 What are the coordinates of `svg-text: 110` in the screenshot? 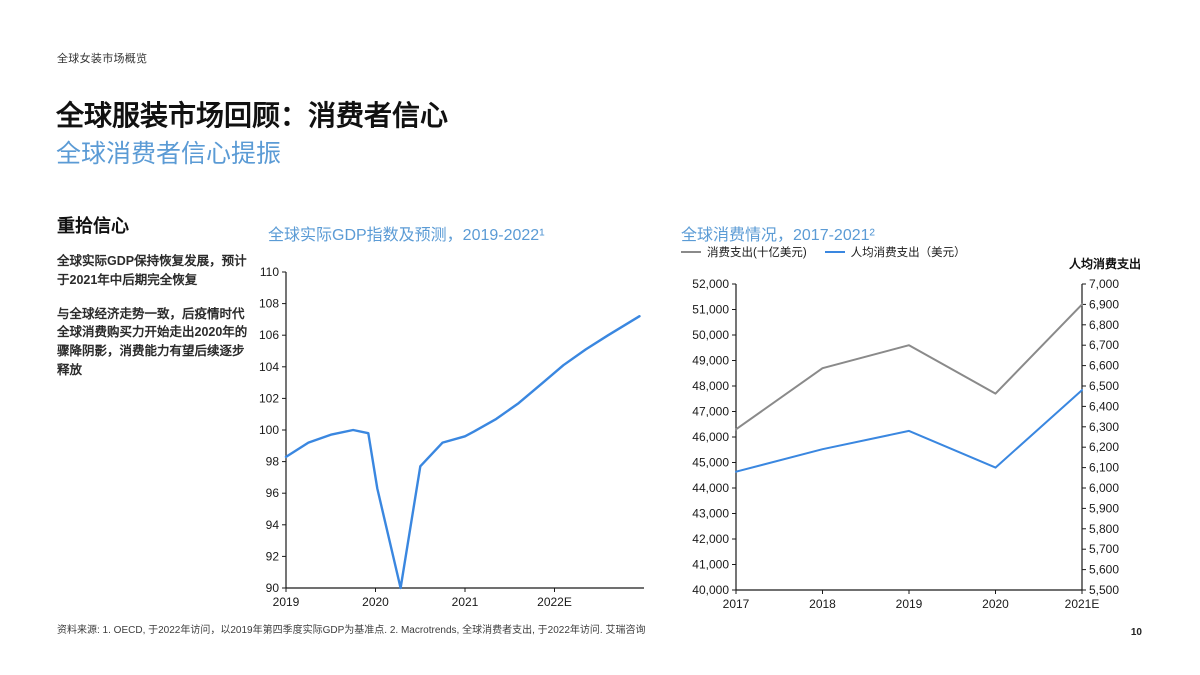 It's located at (269, 272).